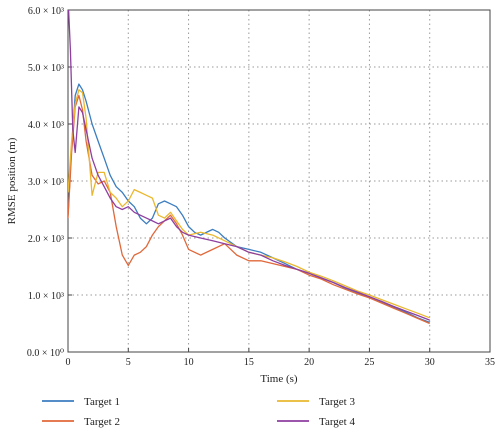 The image size is (500, 433). I want to click on legend: Target 1 Target 2 Target 3 Target 4, so click(198, 412).